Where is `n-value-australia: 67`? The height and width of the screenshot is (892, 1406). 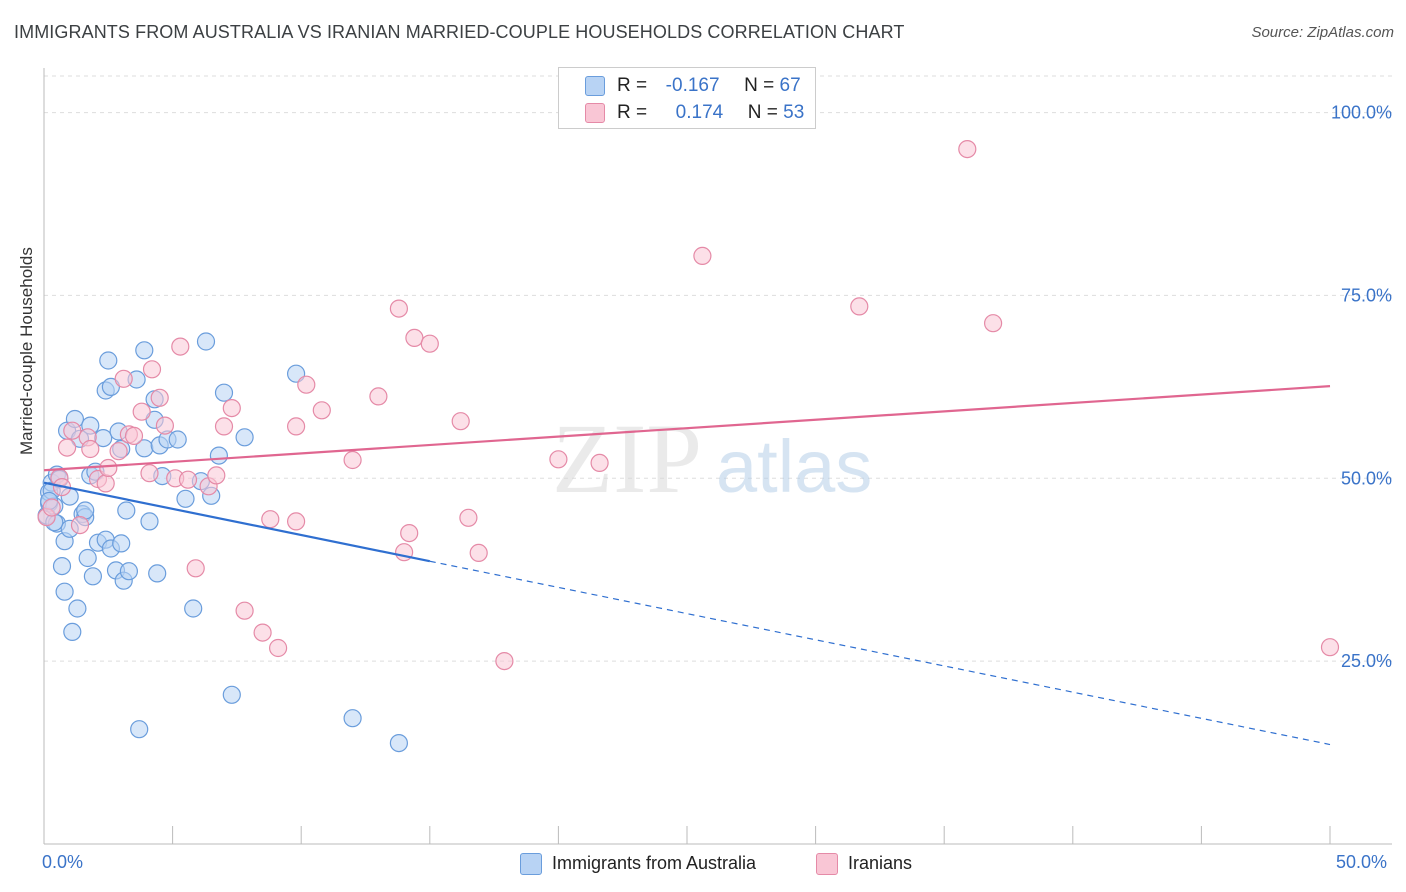
n-value-australia: 67 is located at coordinates (790, 85).